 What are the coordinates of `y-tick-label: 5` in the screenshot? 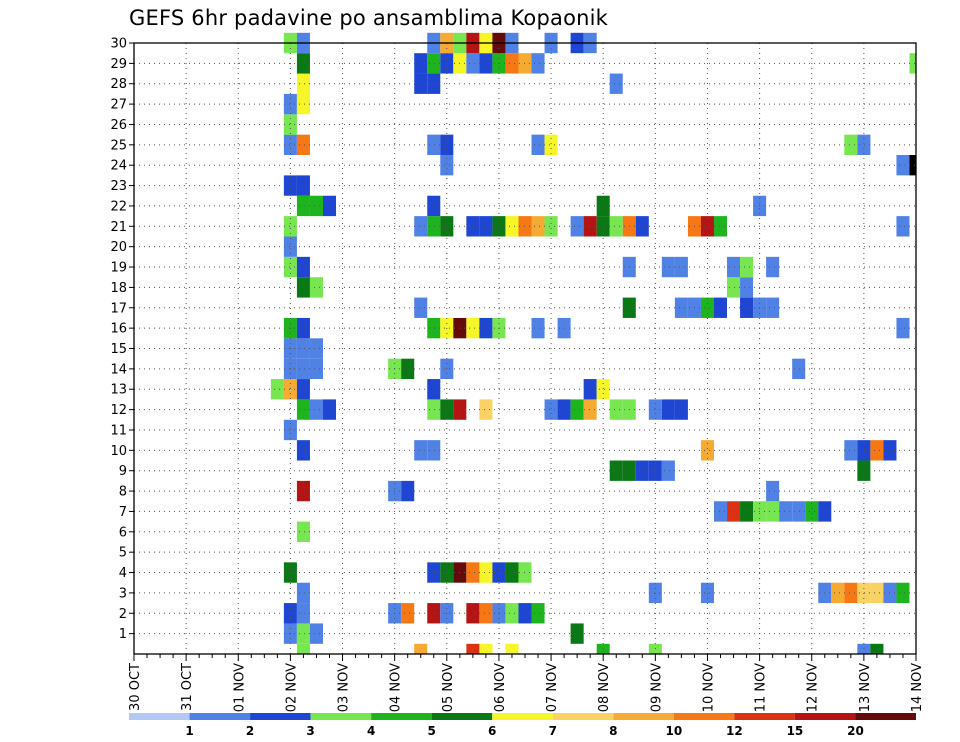 It's located at (123, 553).